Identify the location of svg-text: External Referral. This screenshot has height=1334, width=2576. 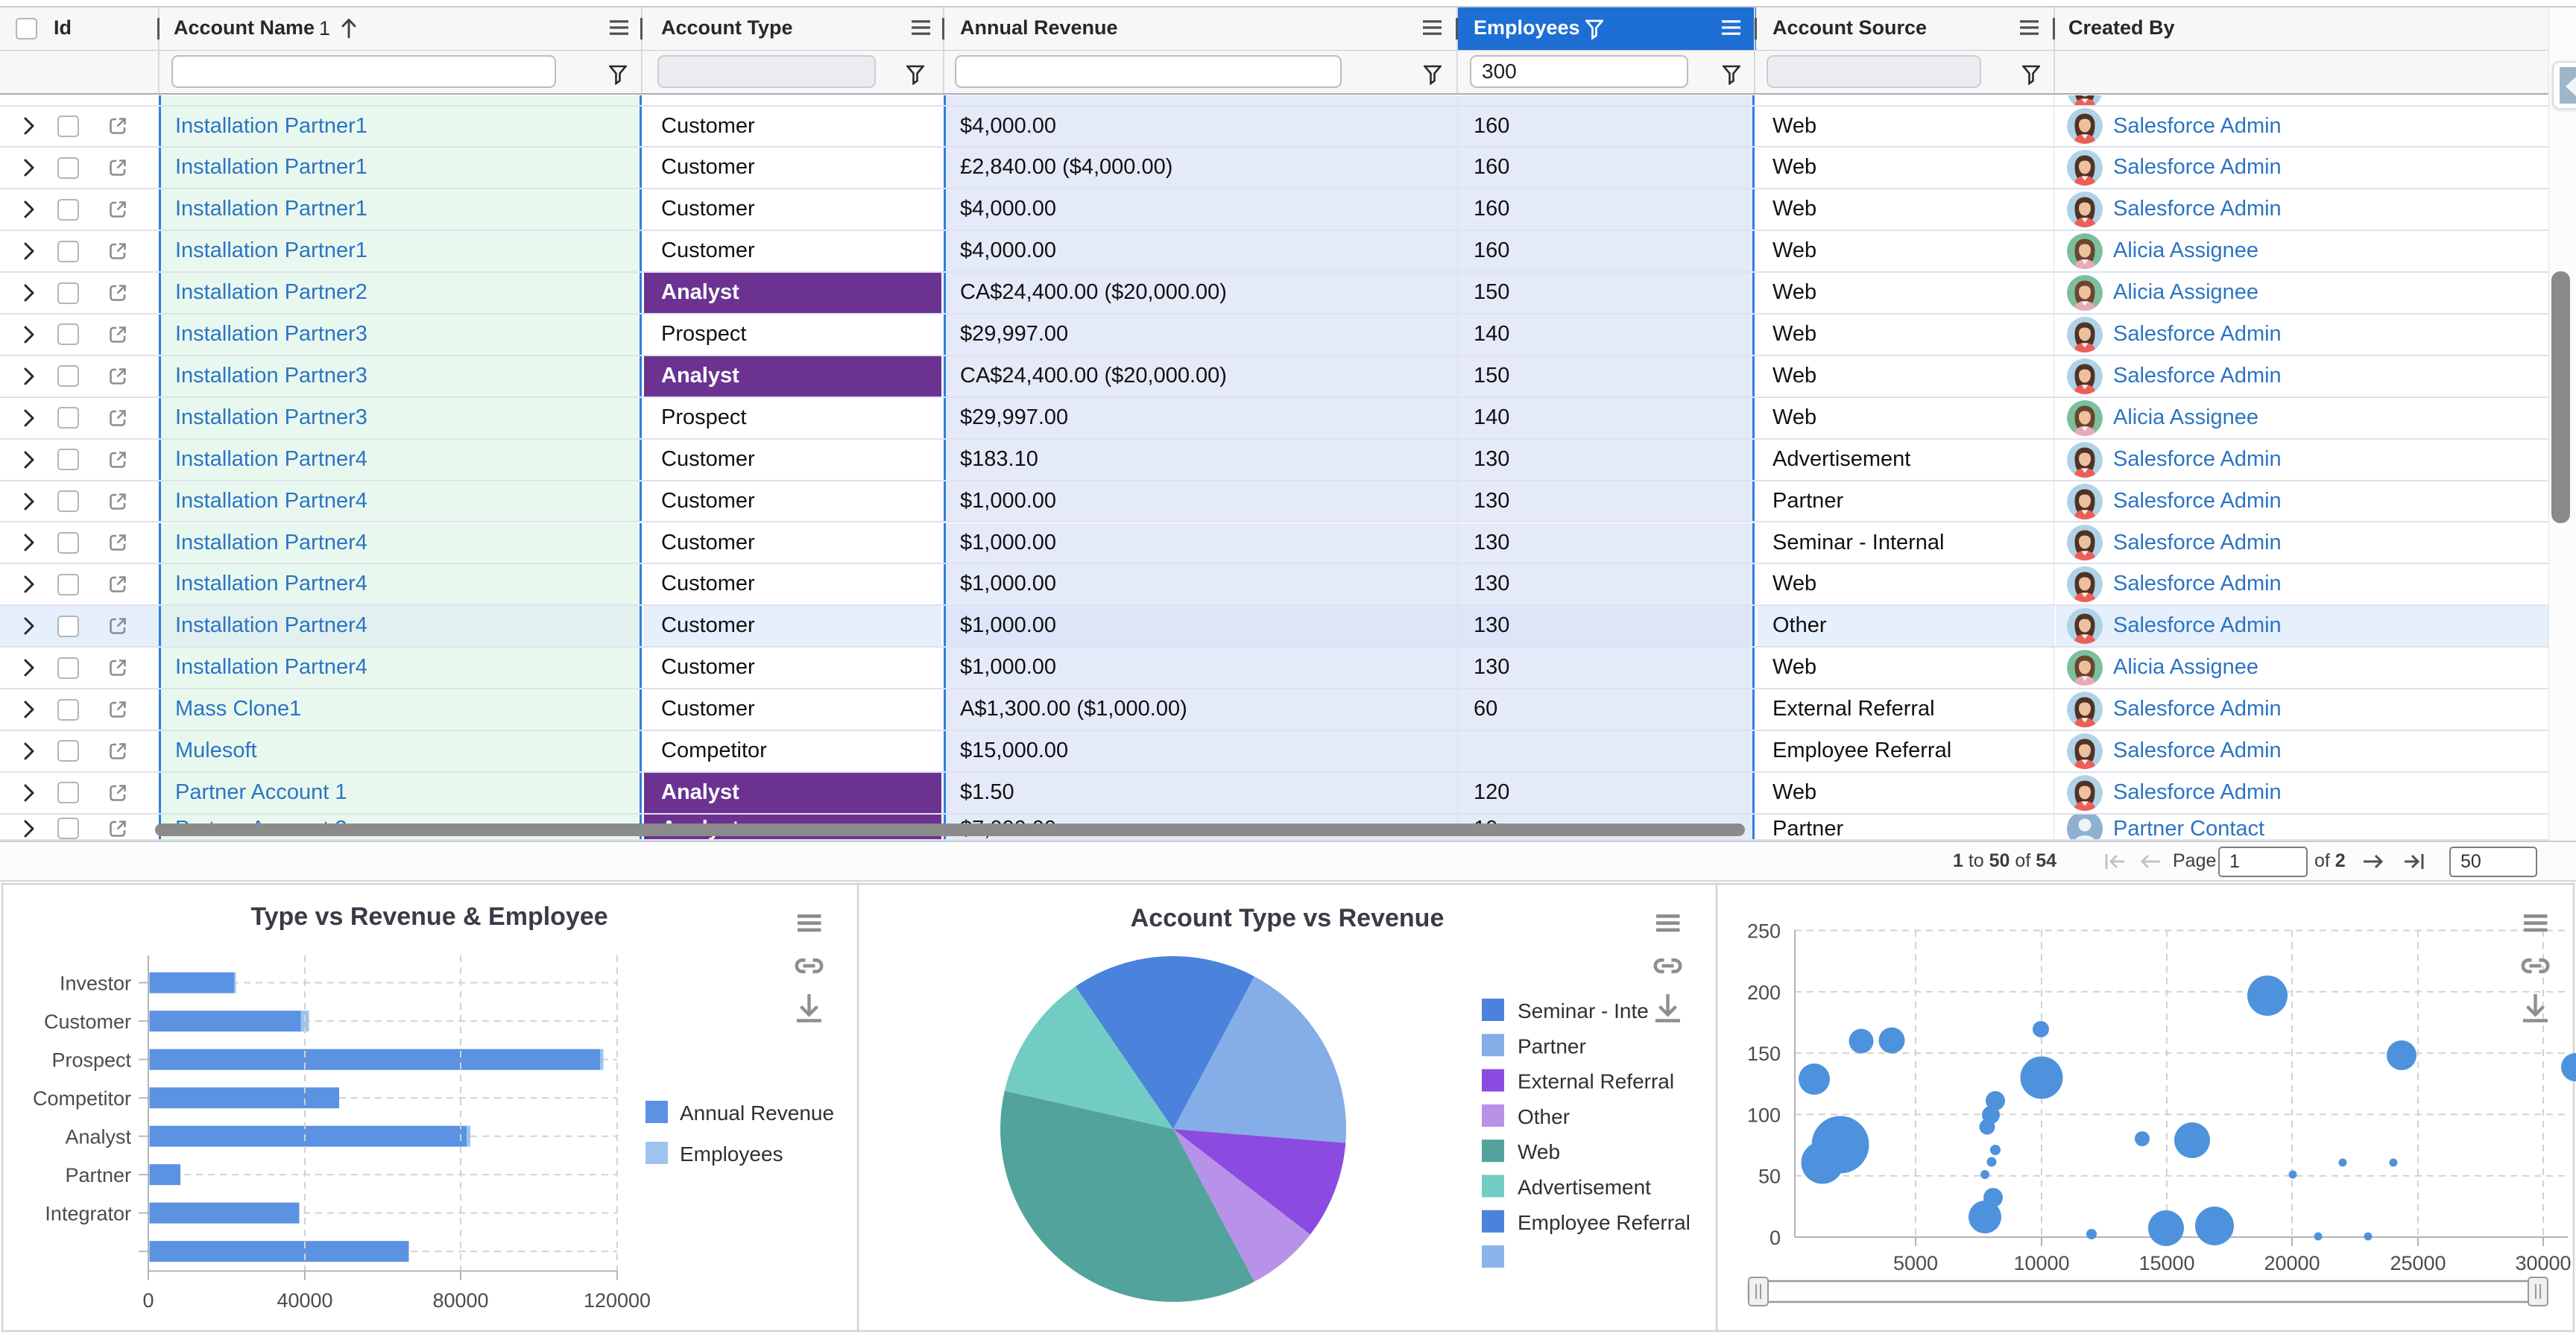
(1596, 1081).